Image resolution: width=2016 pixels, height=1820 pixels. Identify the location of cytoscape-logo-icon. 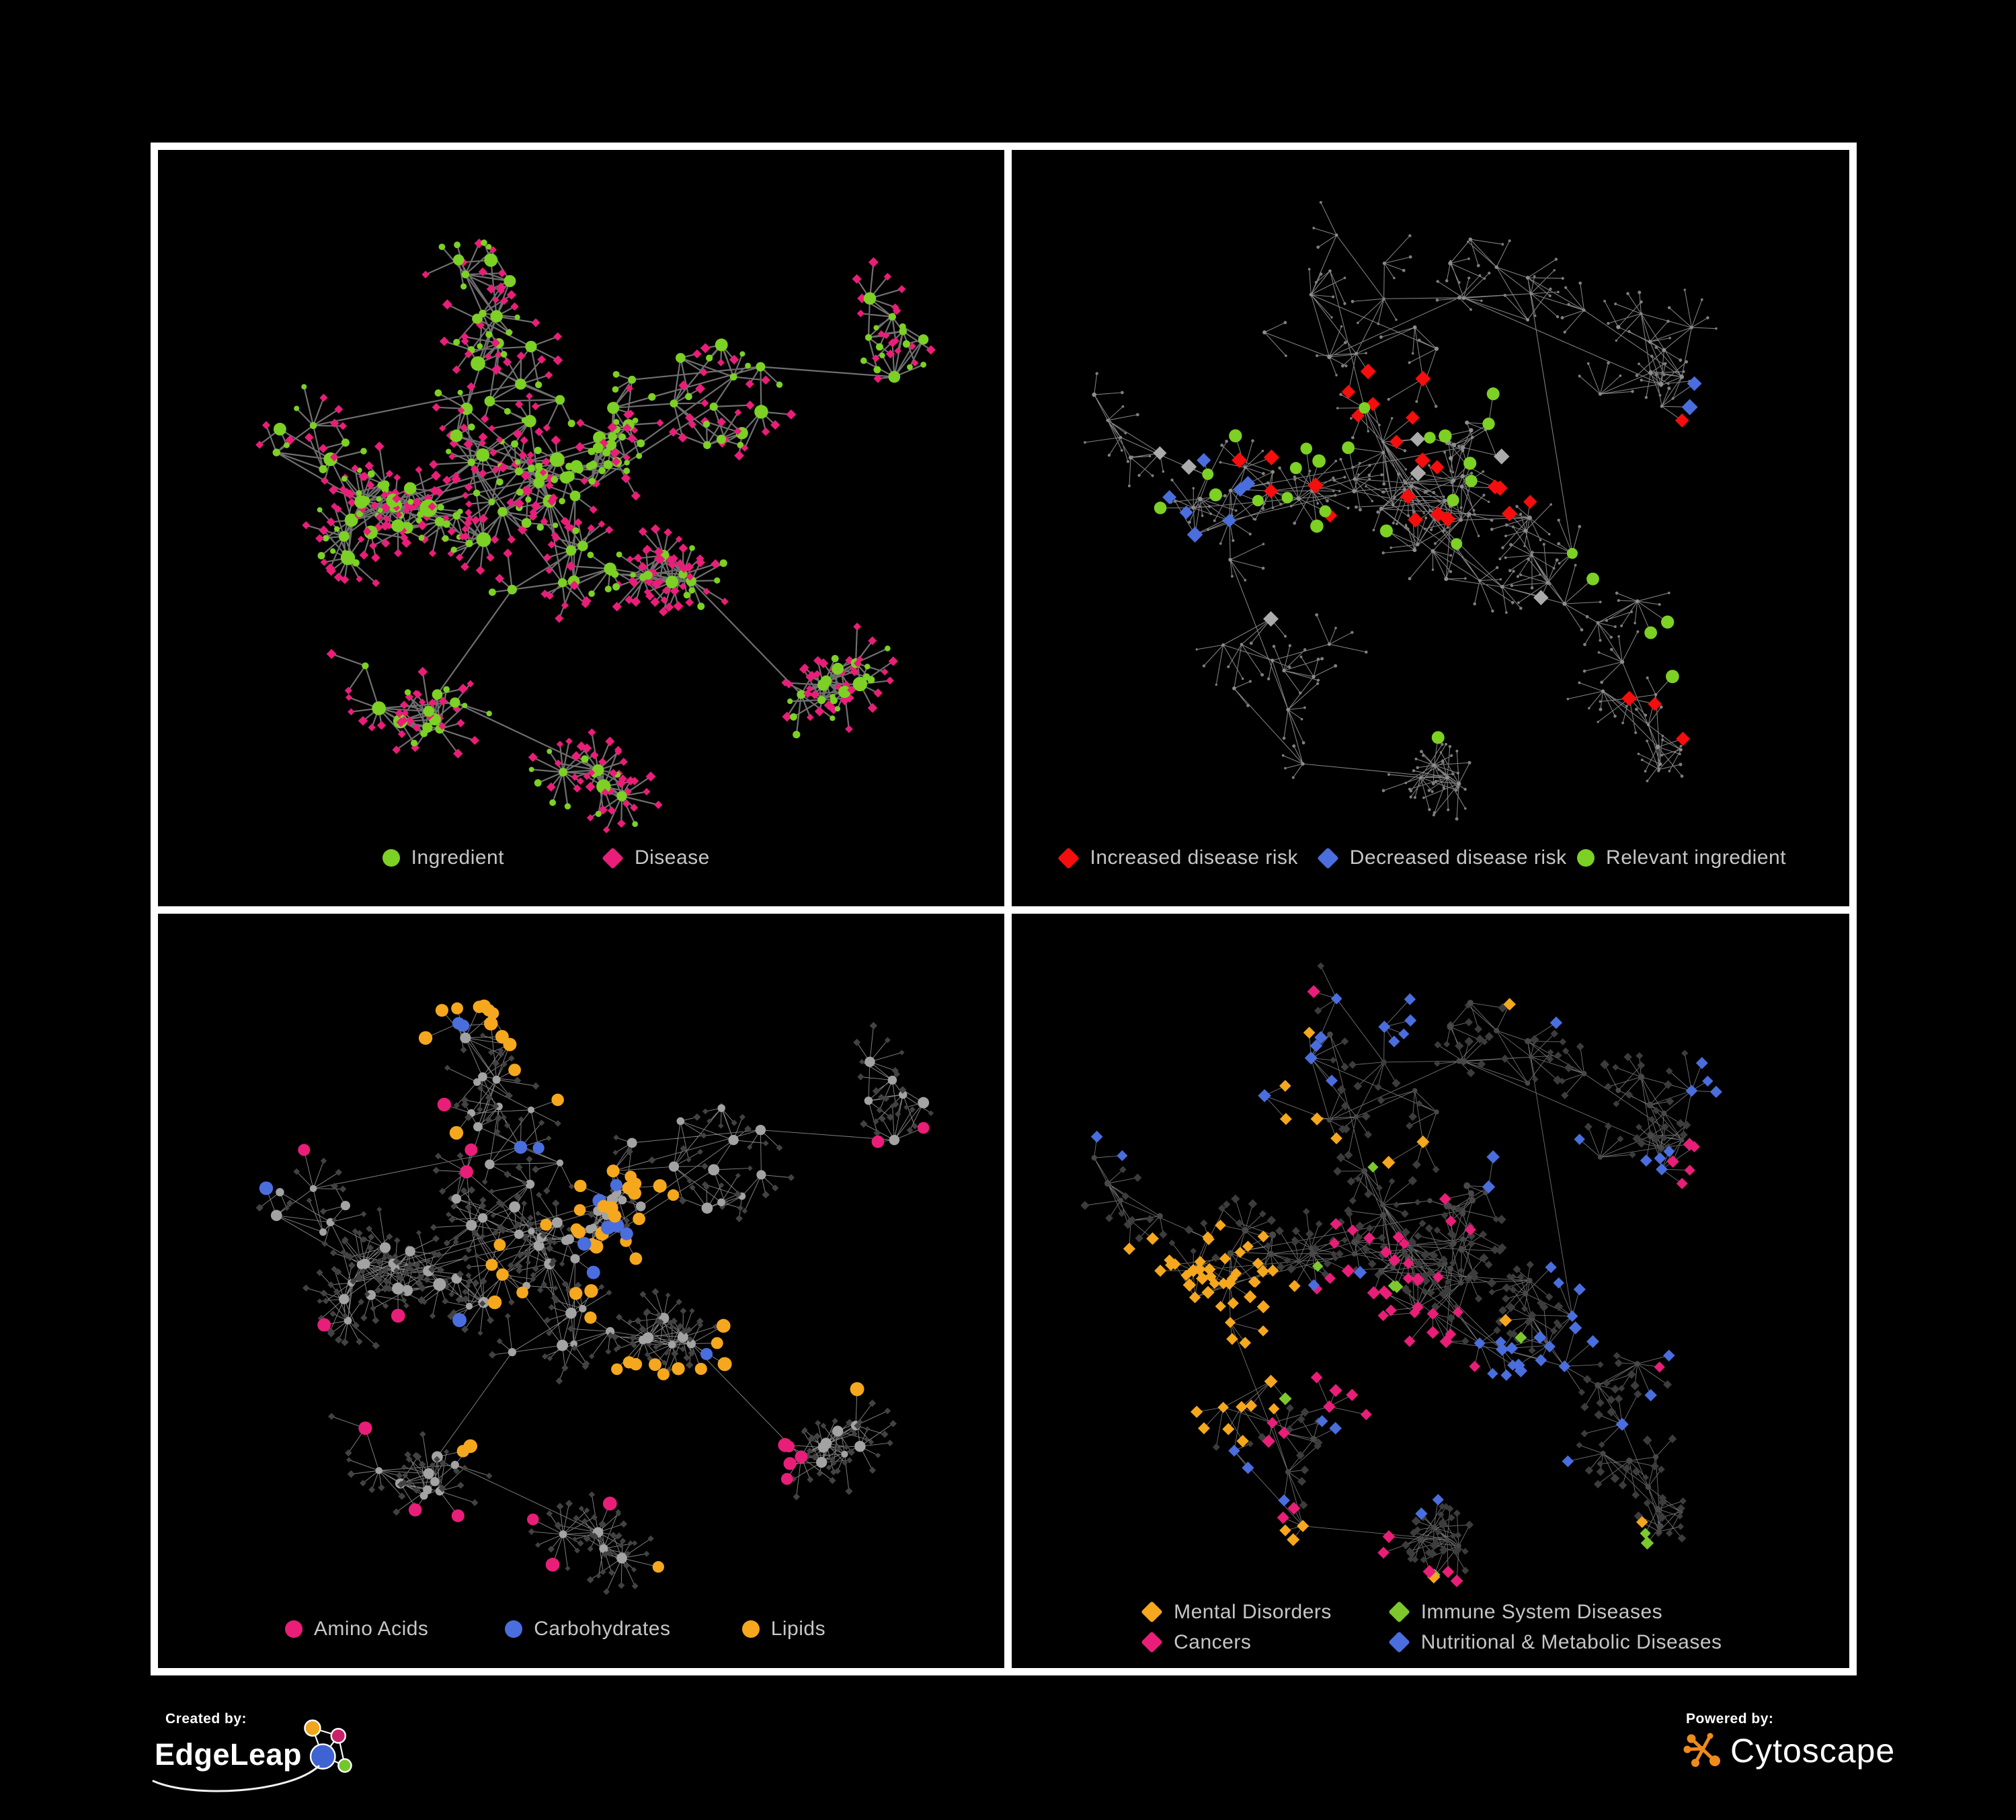
(1701, 1750).